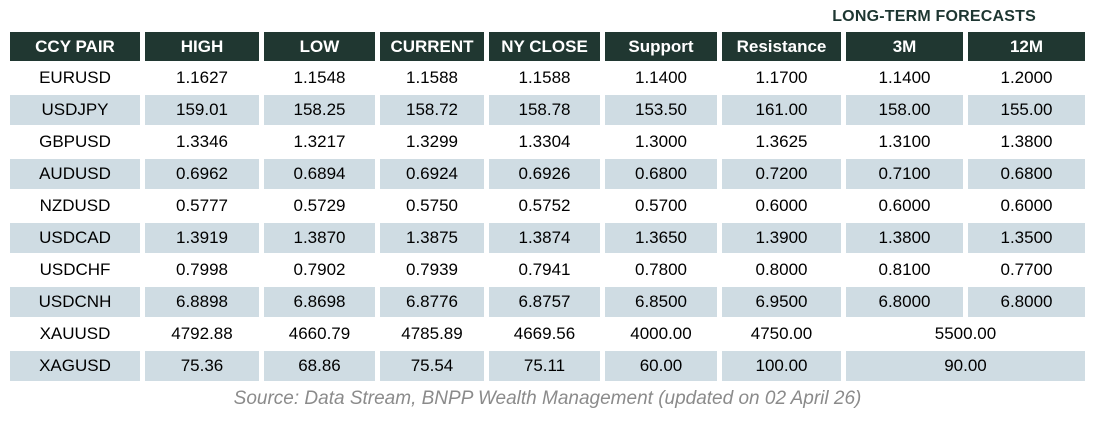 The height and width of the screenshot is (421, 1095). What do you see at coordinates (319, 366) in the screenshot?
I see `low-cell: 68.86` at bounding box center [319, 366].